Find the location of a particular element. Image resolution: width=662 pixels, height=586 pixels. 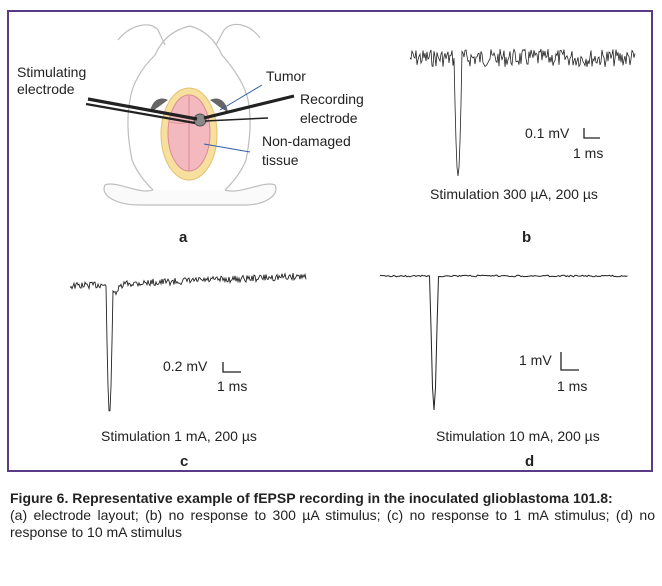

scale-voltage-d: 1 mV is located at coordinates (535, 360).